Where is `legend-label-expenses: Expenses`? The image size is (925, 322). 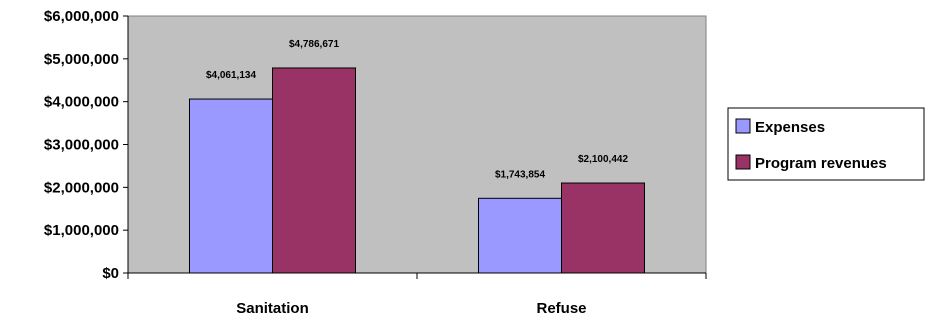 legend-label-expenses: Expenses is located at coordinates (790, 127).